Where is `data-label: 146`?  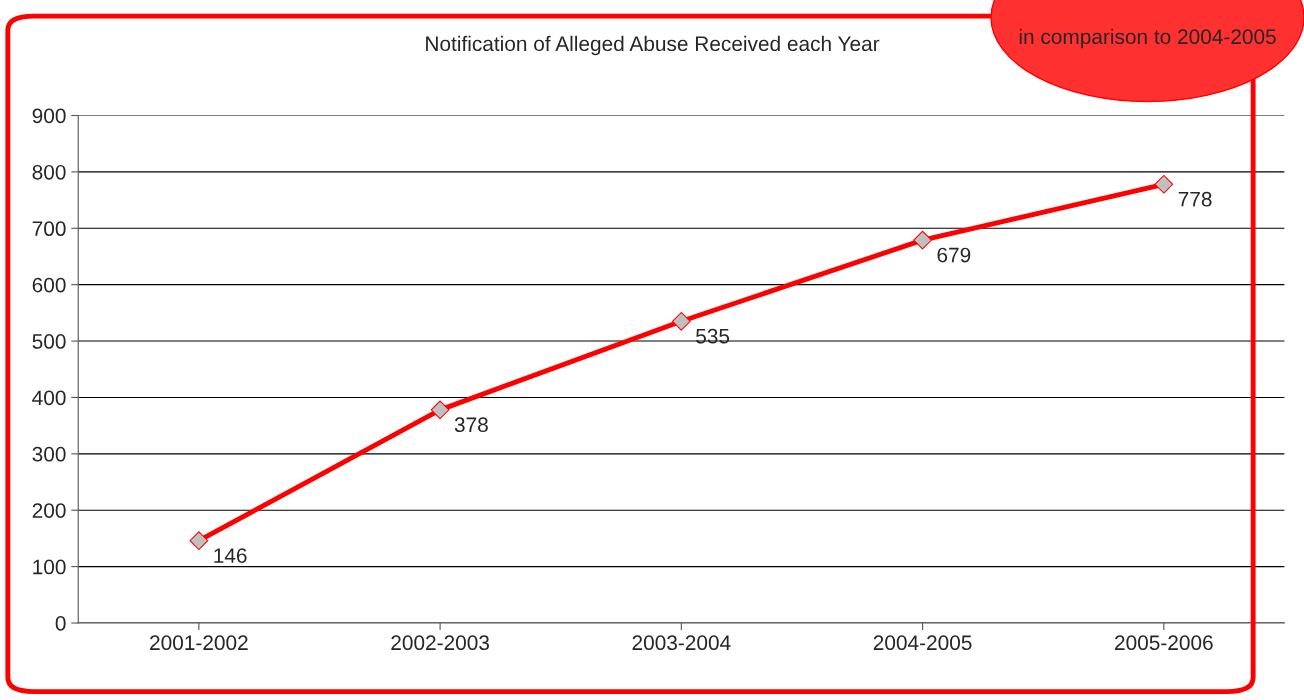 data-label: 146 is located at coordinates (230, 555).